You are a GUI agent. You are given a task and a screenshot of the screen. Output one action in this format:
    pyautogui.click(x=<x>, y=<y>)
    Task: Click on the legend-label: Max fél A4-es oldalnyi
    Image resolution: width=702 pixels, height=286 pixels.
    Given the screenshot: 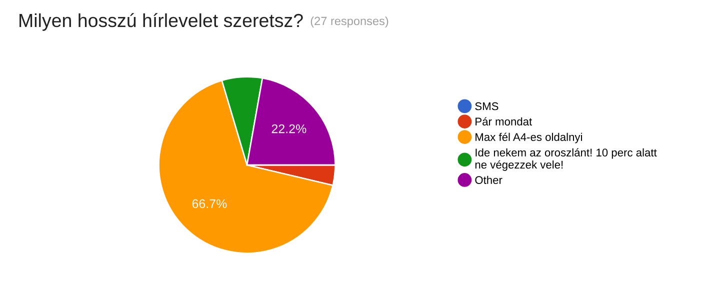 What is the action you would take?
    pyautogui.click(x=529, y=138)
    